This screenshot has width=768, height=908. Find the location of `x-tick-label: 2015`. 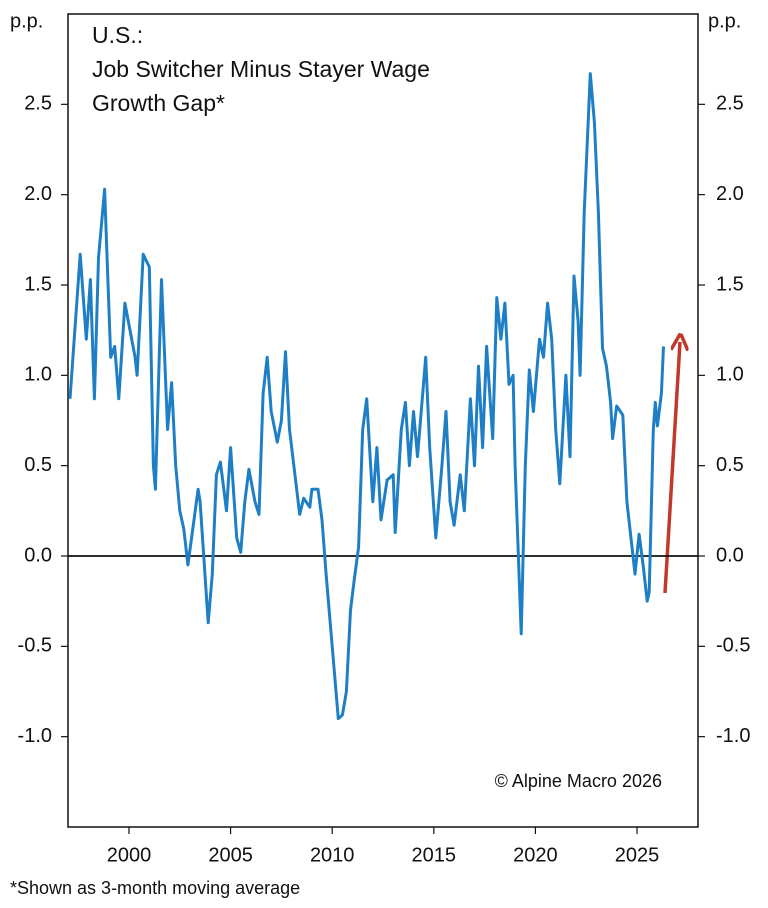

x-tick-label: 2015 is located at coordinates (434, 855).